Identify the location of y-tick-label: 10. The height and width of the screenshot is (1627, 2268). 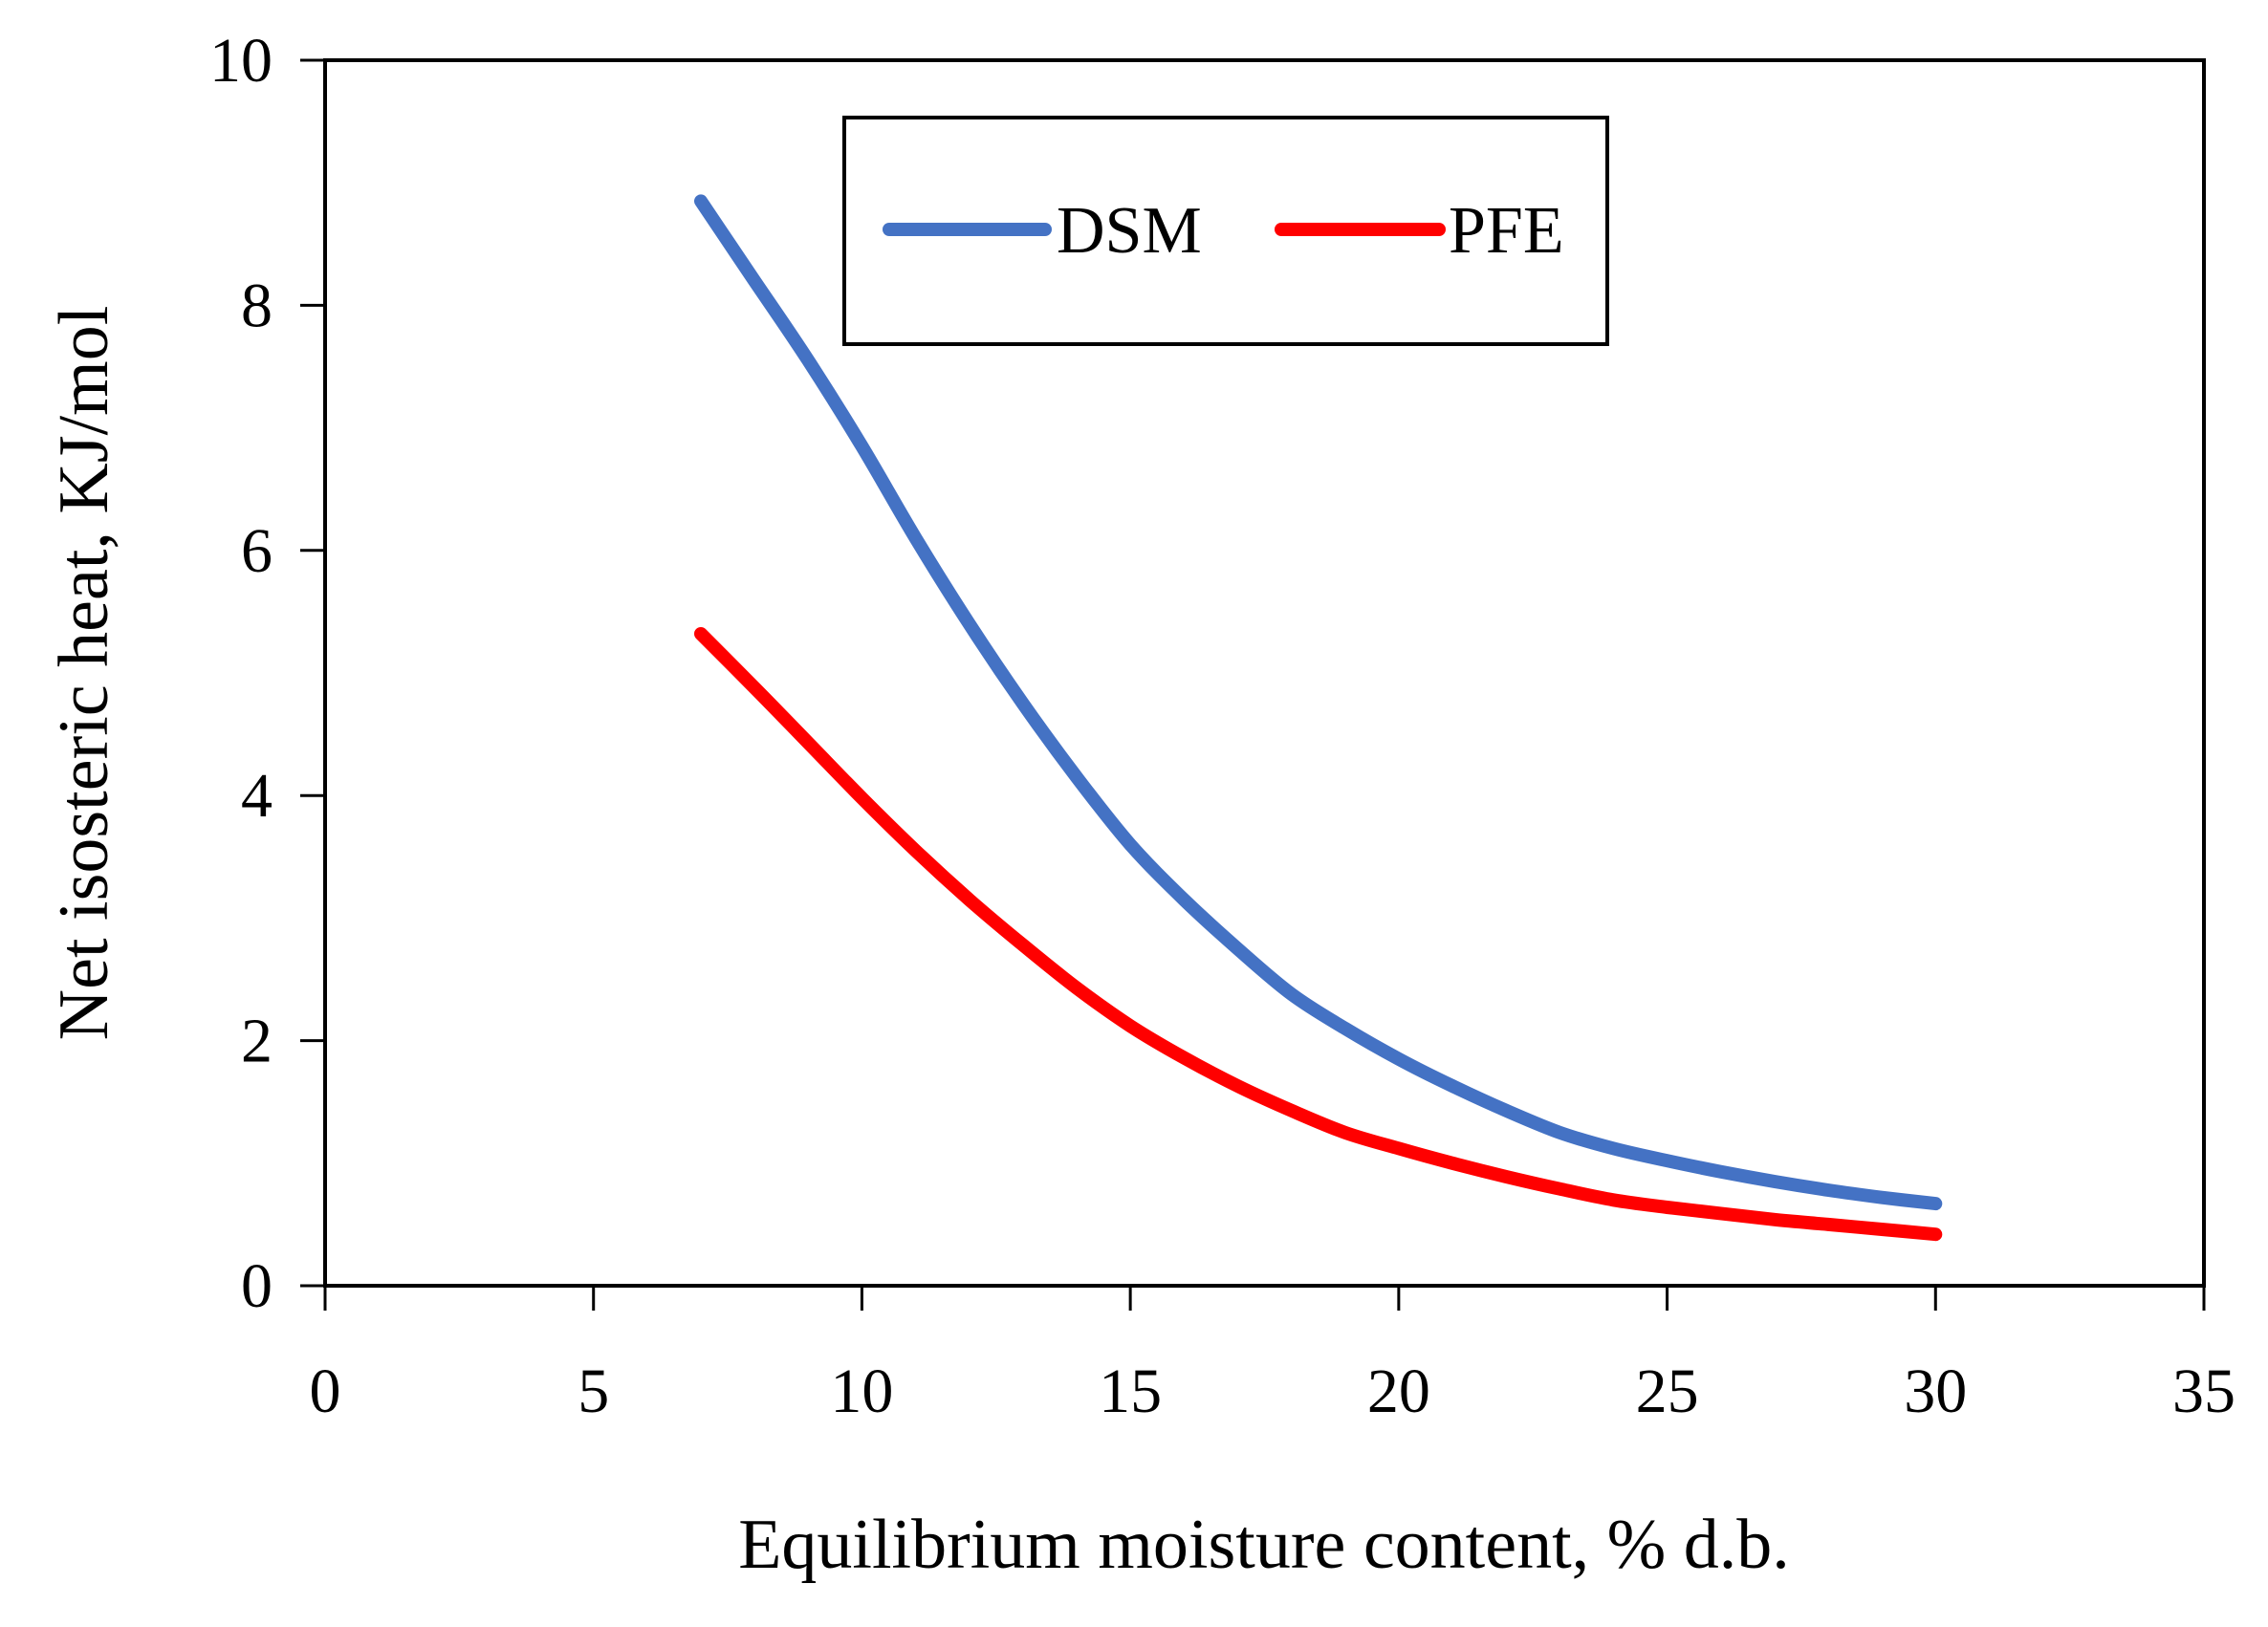
(241, 61).